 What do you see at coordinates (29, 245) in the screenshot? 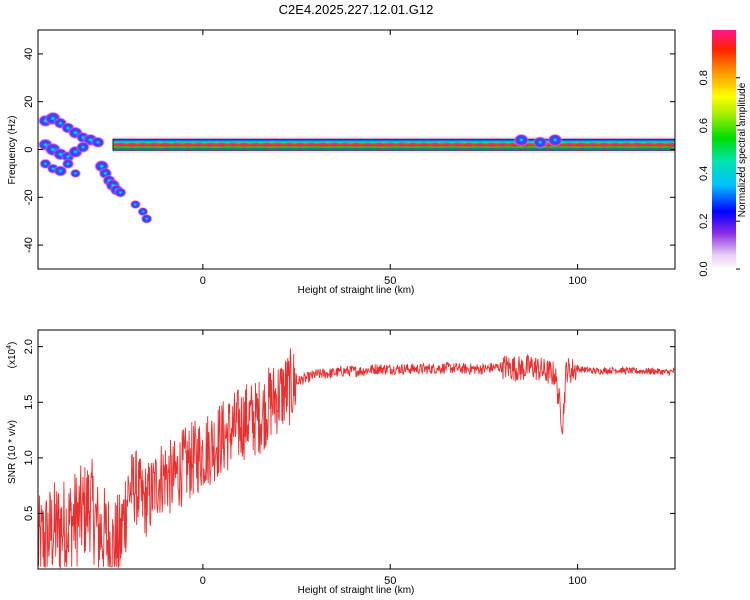
I see `spectrogram-ytick-label: -40` at bounding box center [29, 245].